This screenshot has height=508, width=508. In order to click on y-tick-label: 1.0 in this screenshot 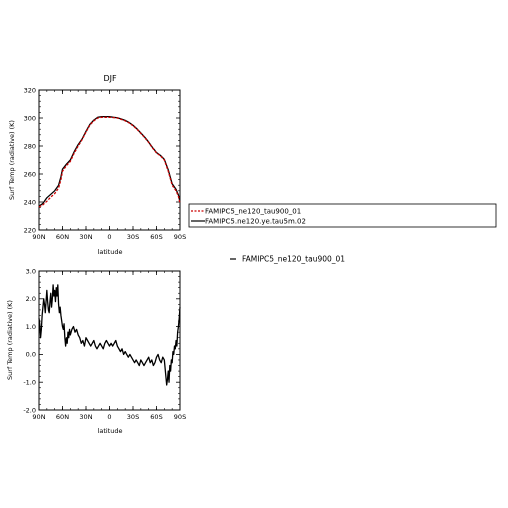, I will do `click(31, 327)`.